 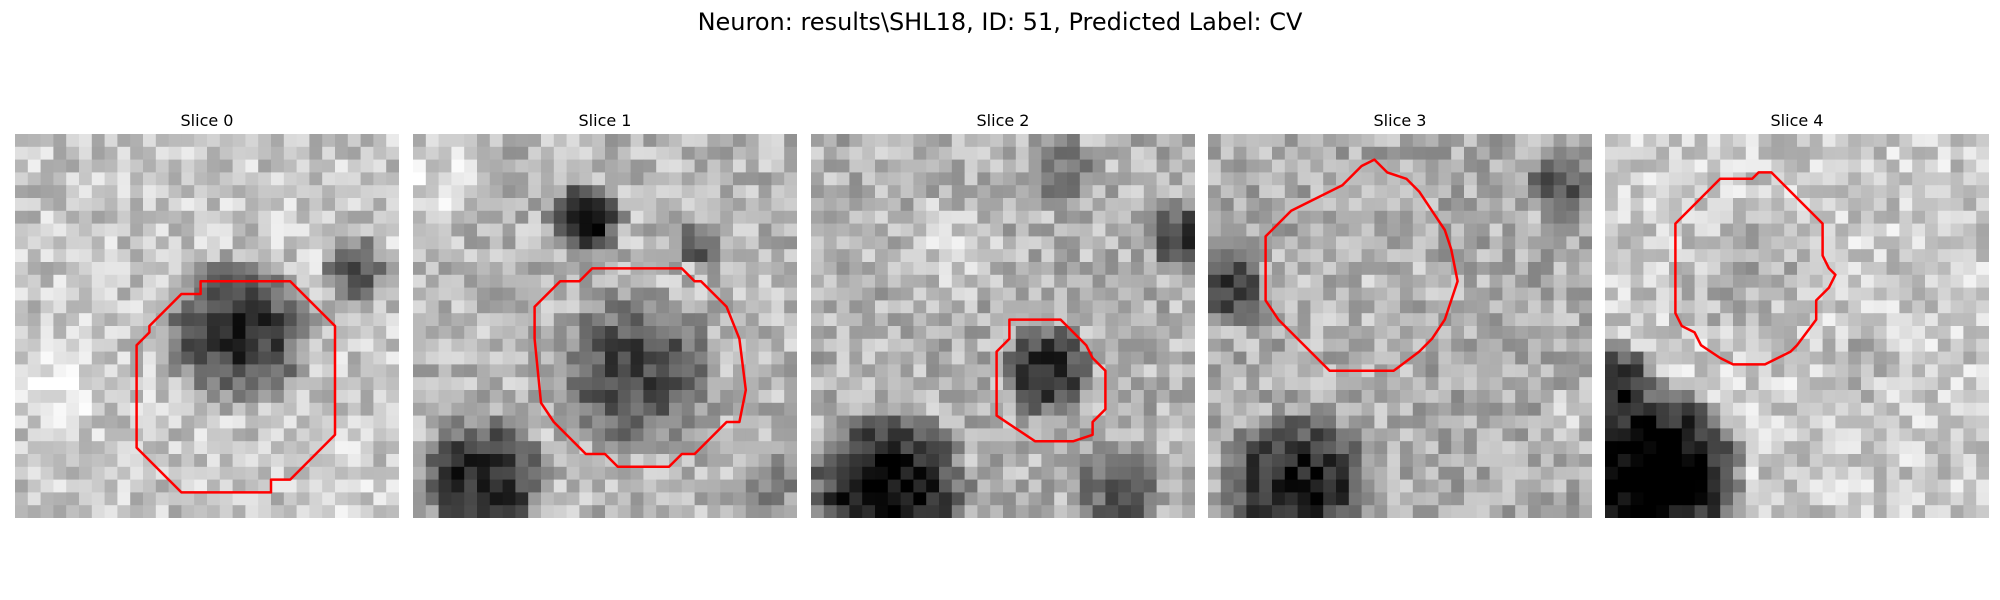 I want to click on slice-panel-1: Slice 1, so click(x=605, y=313).